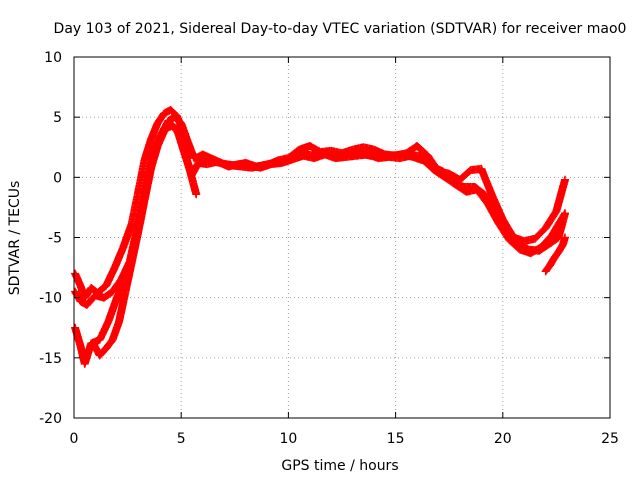 The image size is (640, 480). What do you see at coordinates (50, 419) in the screenshot?
I see `y-tick-label: -20` at bounding box center [50, 419].